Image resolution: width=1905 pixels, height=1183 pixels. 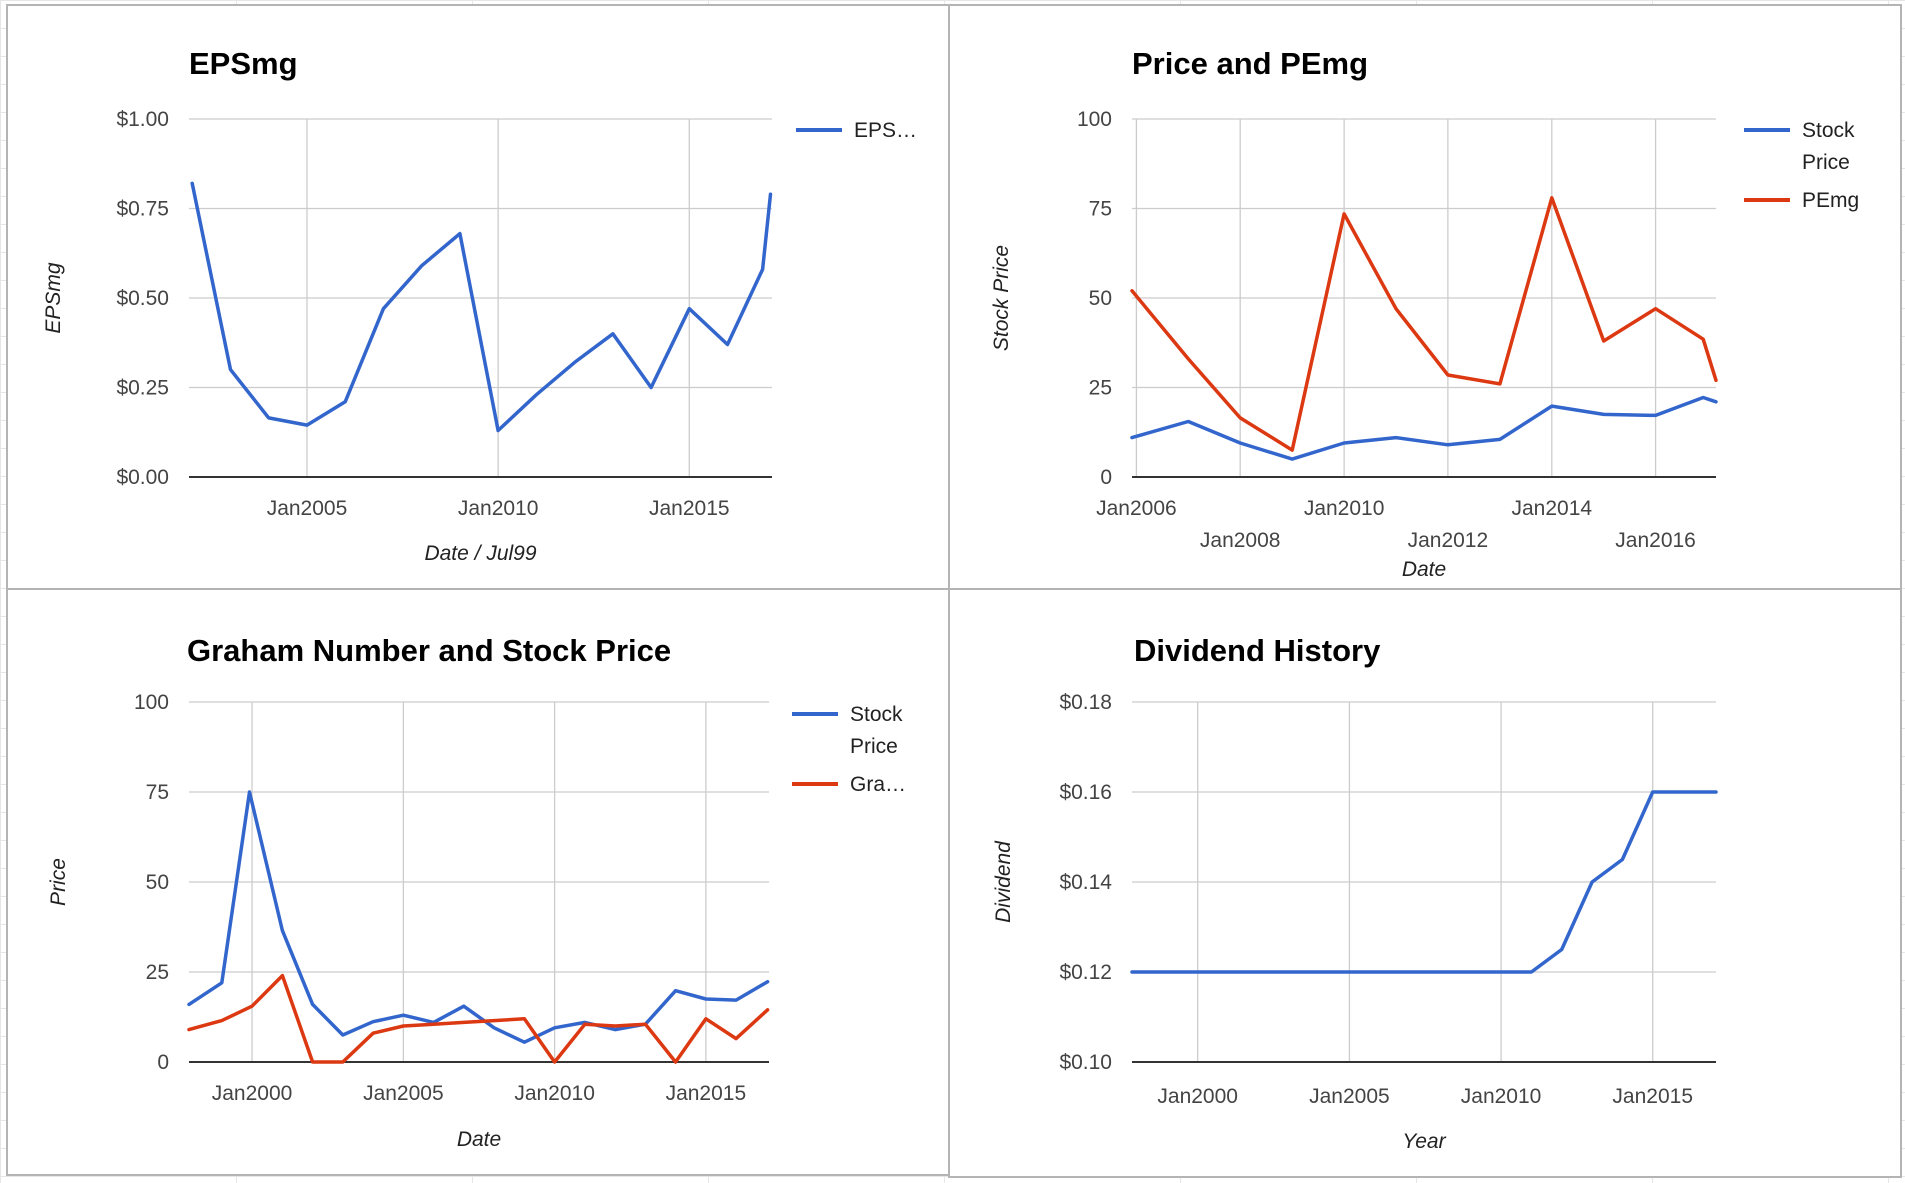 What do you see at coordinates (1001, 298) in the screenshot?
I see `y-axis-title: Stock Price` at bounding box center [1001, 298].